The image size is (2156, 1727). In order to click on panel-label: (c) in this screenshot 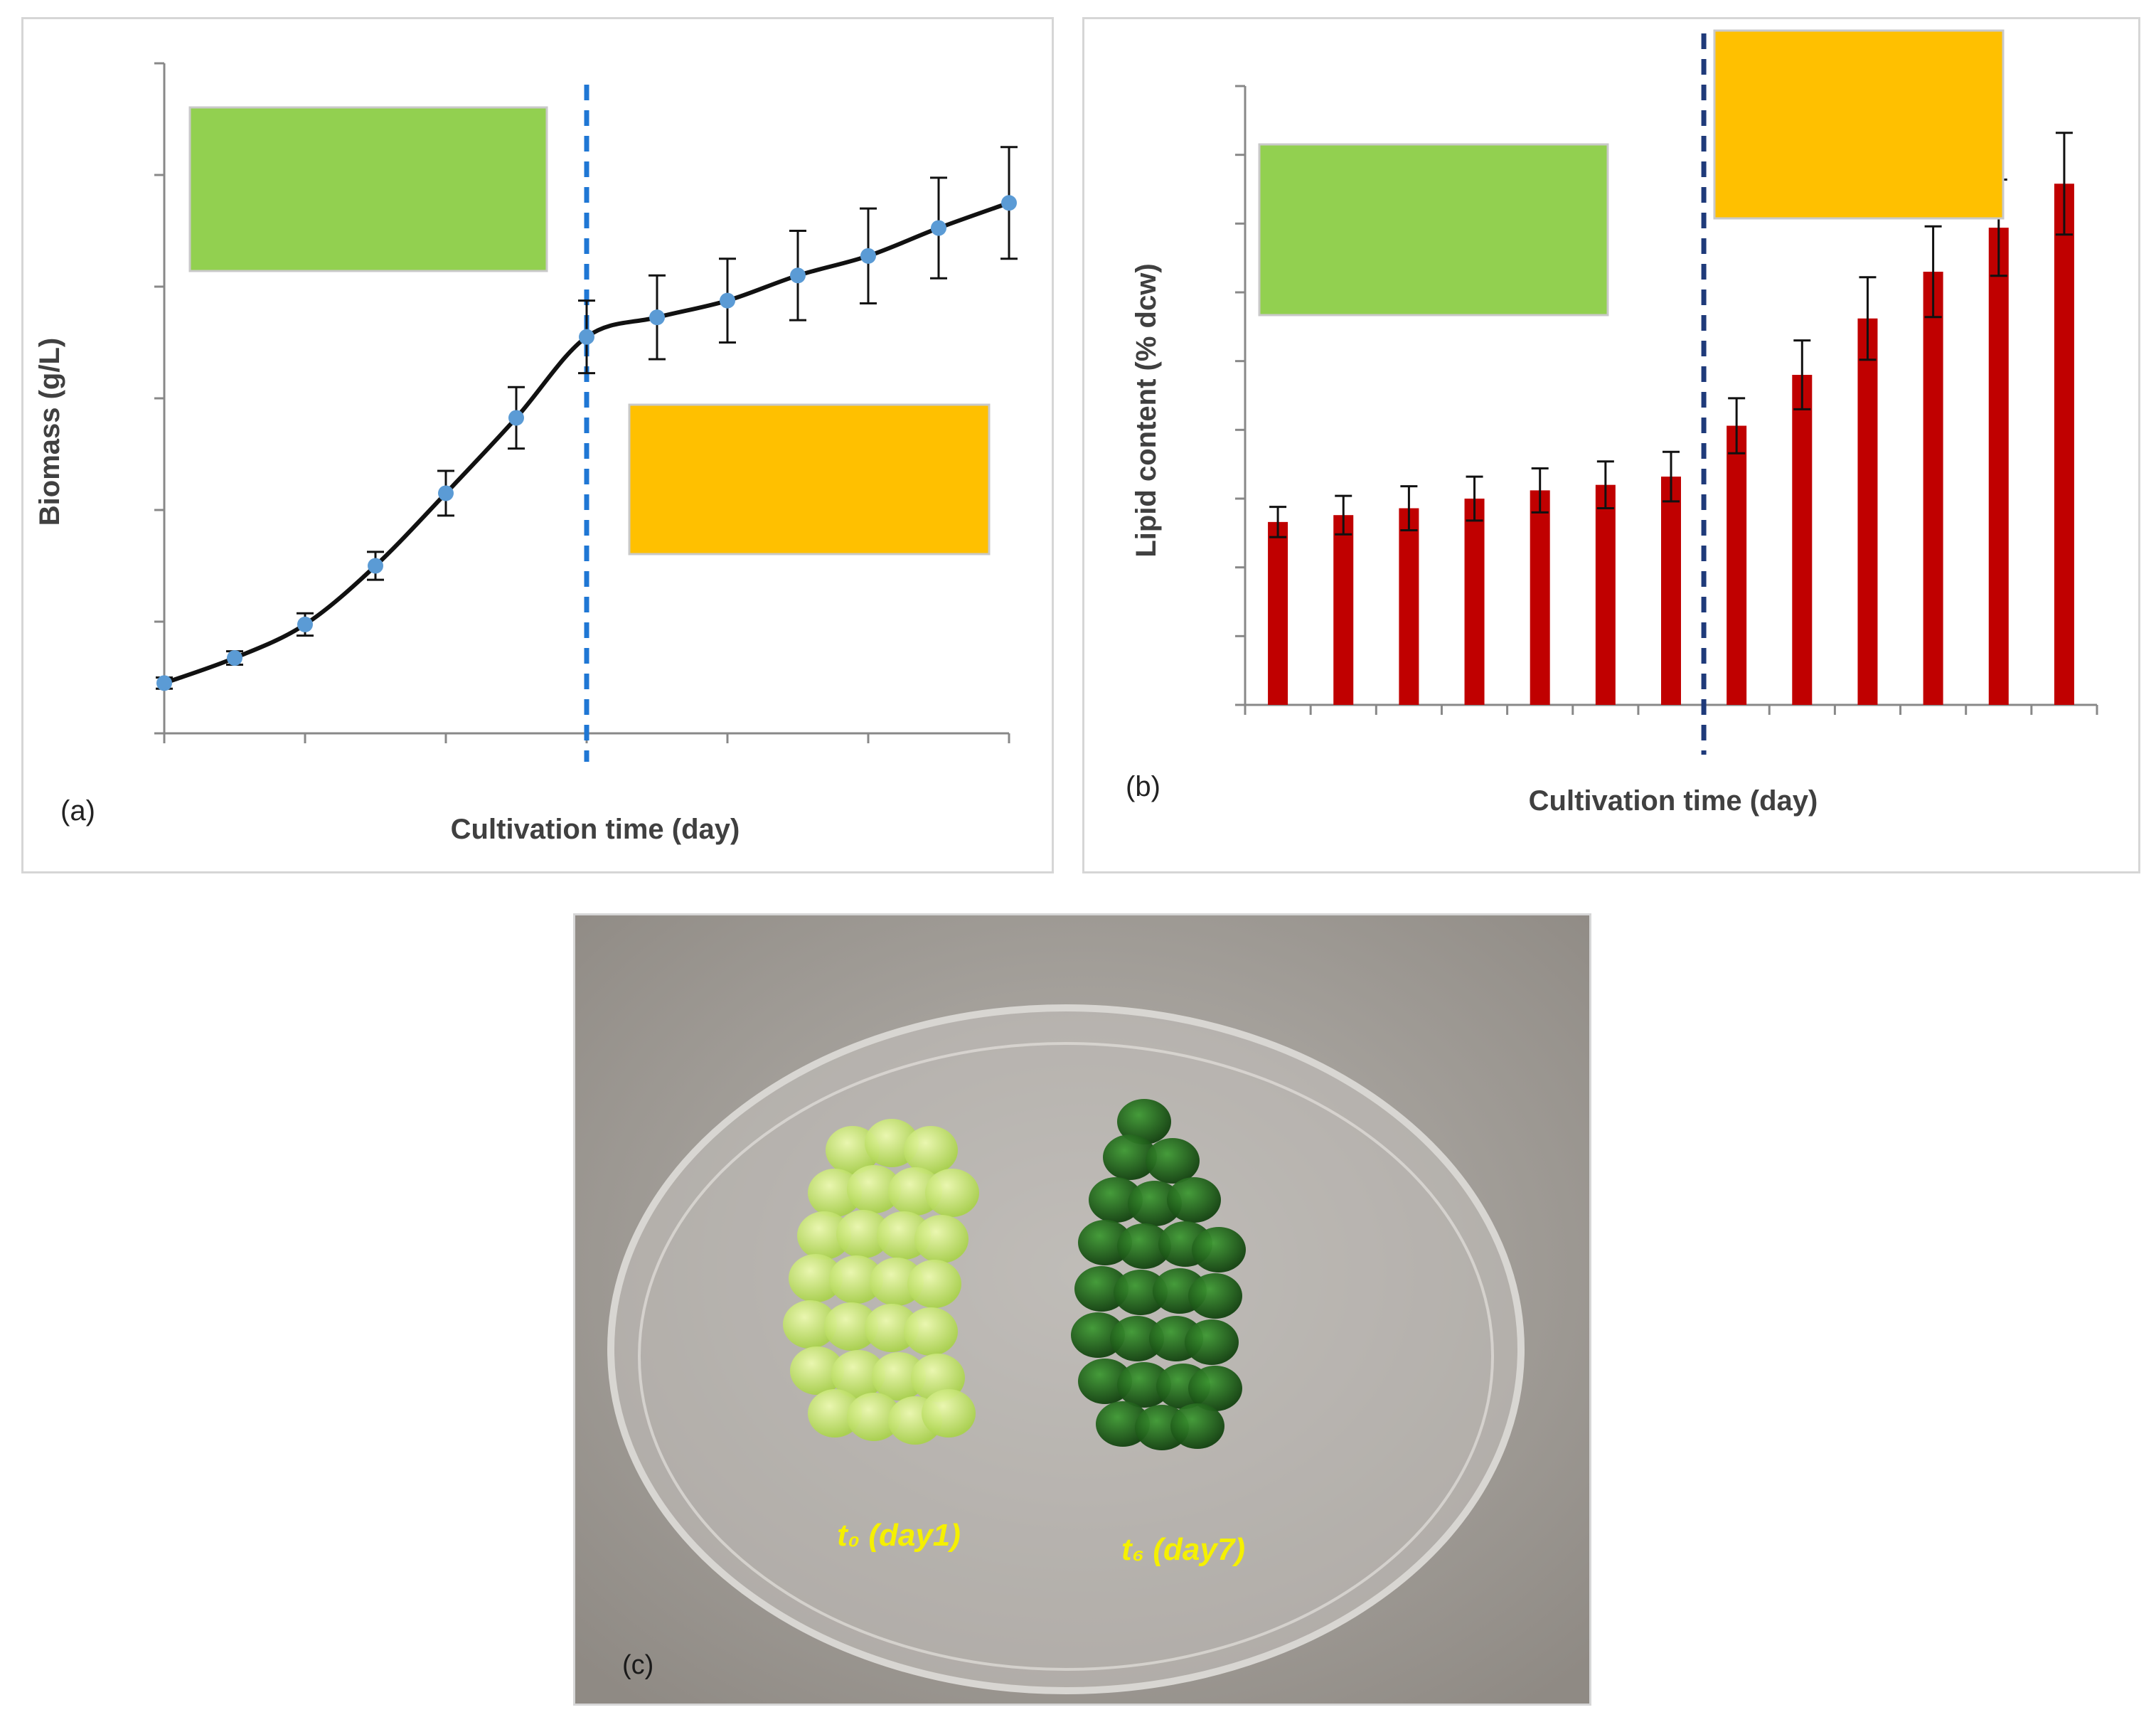, I will do `click(637, 1665)`.